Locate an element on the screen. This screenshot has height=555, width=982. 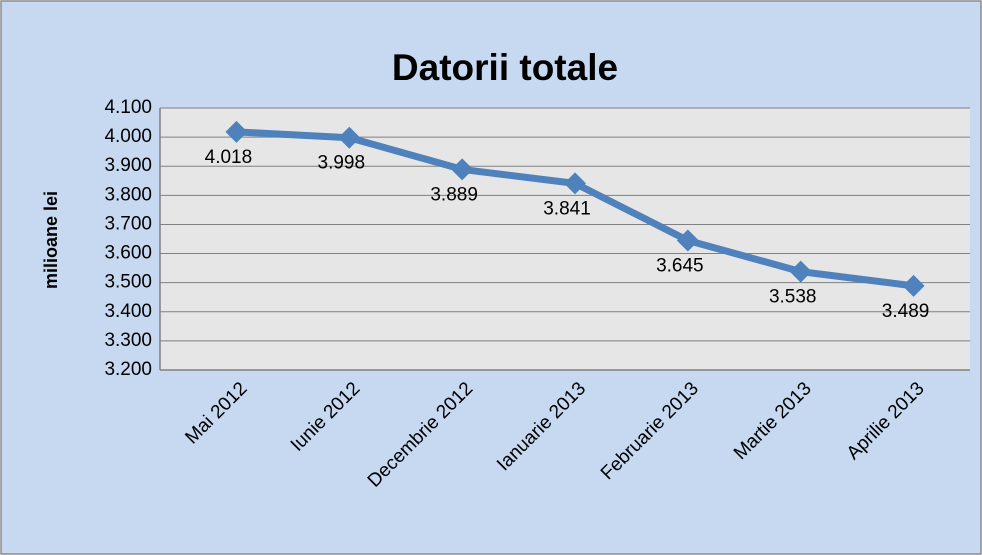
data-label: 4.018 is located at coordinates (229, 157).